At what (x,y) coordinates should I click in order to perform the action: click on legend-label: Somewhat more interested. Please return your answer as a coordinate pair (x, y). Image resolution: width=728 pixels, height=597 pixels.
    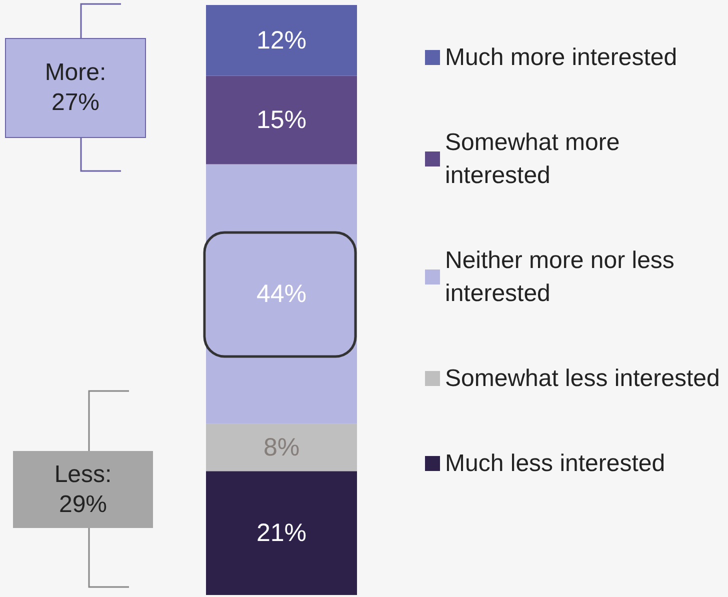
    Looking at the image, I should click on (535, 159).